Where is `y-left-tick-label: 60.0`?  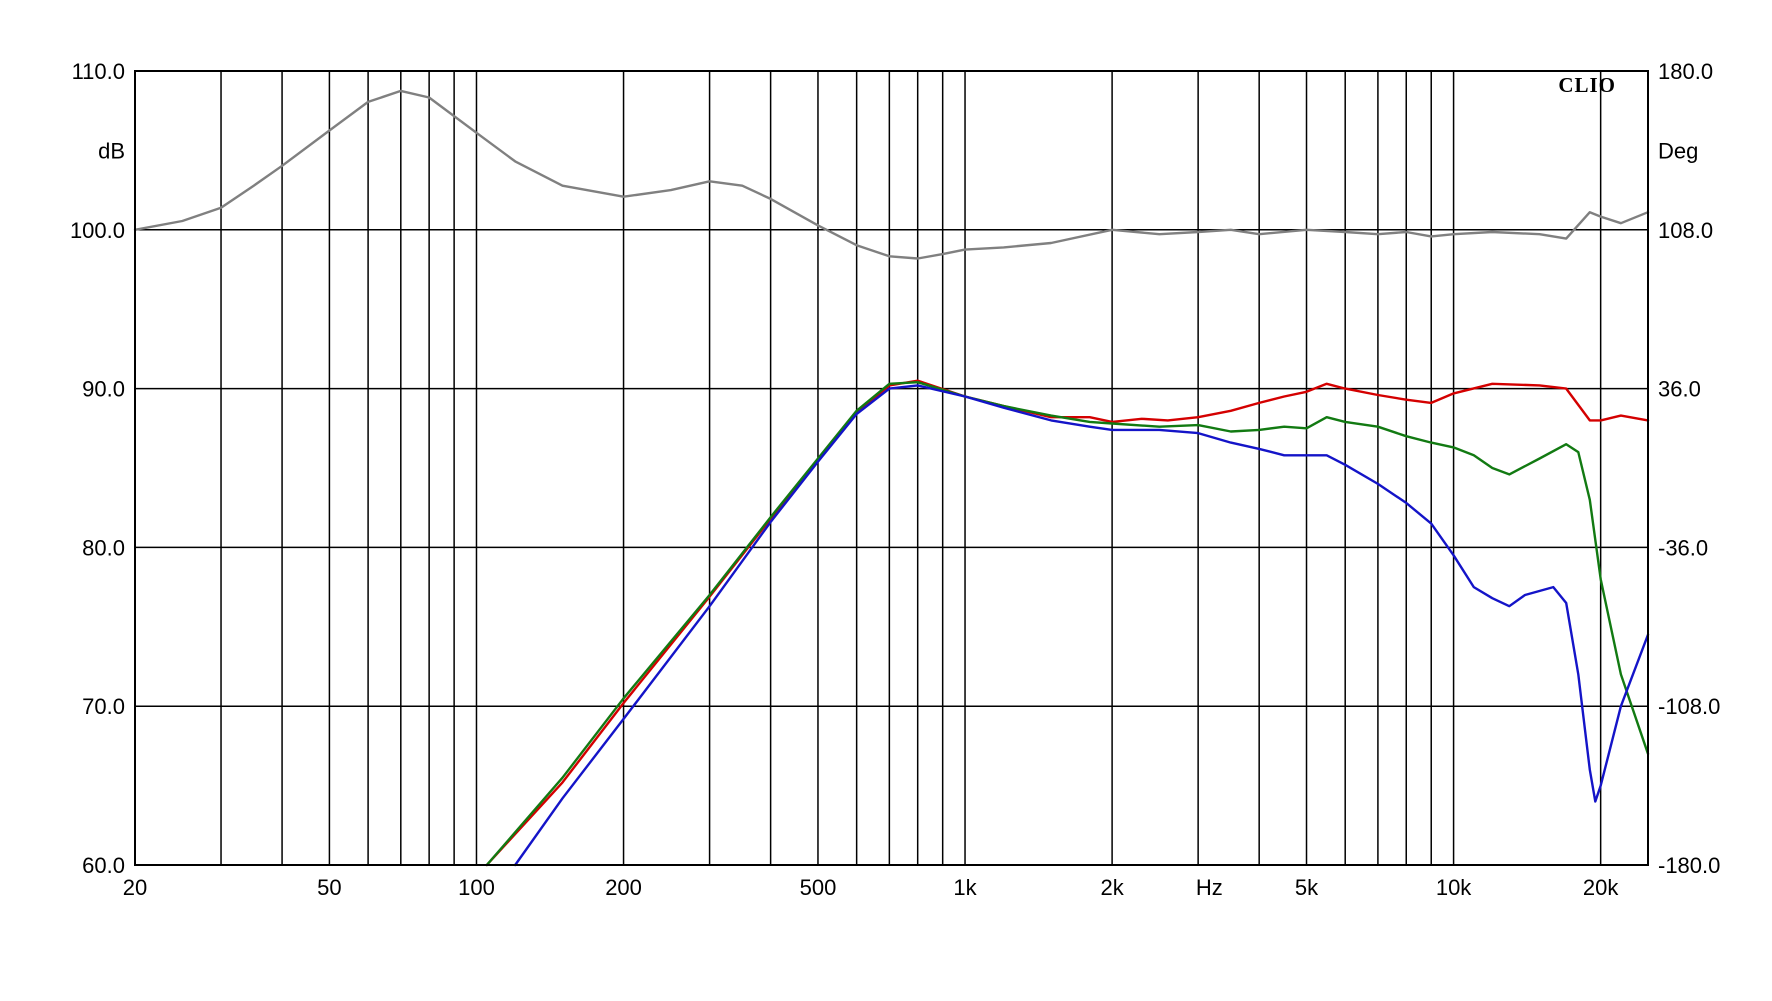
y-left-tick-label: 60.0 is located at coordinates (103, 865).